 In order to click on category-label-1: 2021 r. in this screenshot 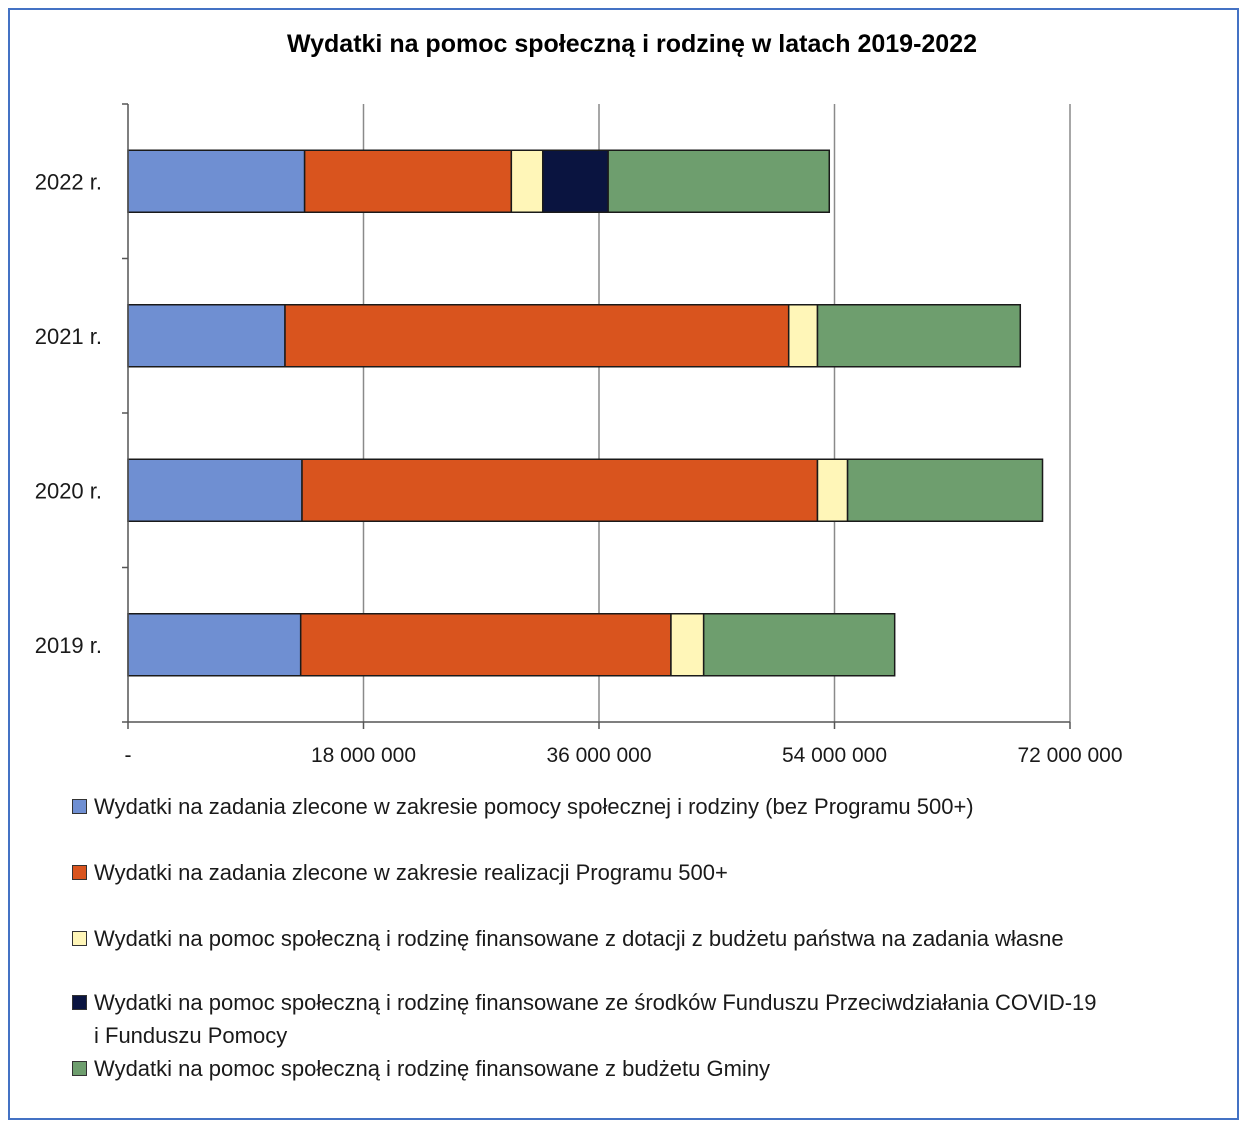, I will do `click(68, 336)`.